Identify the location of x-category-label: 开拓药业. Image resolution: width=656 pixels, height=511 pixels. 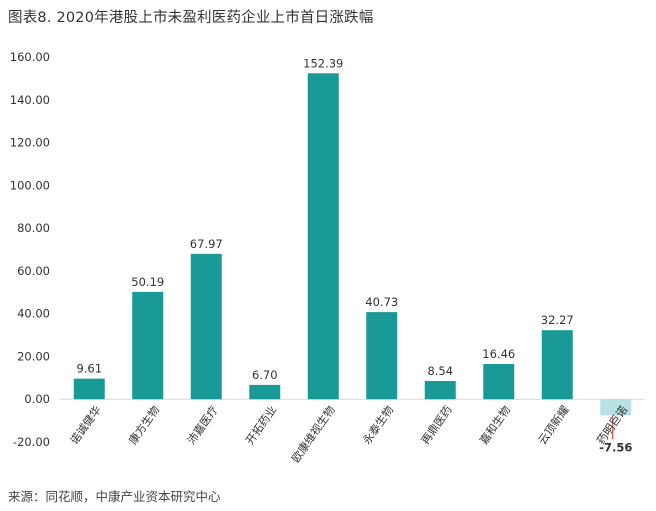
(261, 425).